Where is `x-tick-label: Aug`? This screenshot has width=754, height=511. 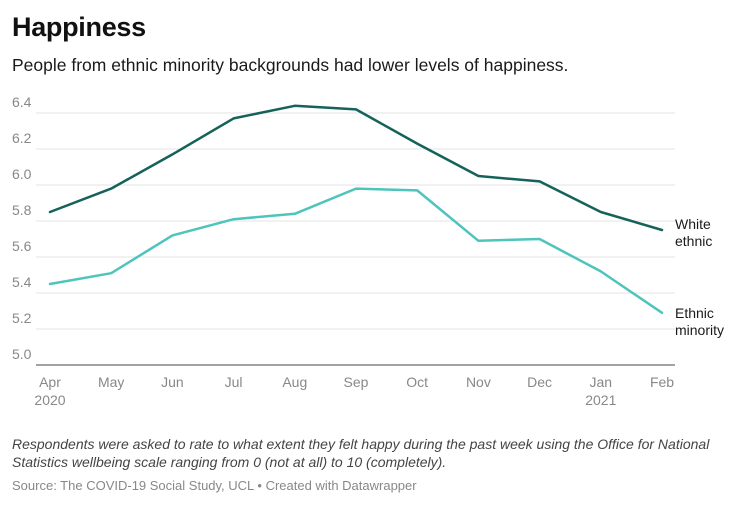 x-tick-label: Aug is located at coordinates (294, 382).